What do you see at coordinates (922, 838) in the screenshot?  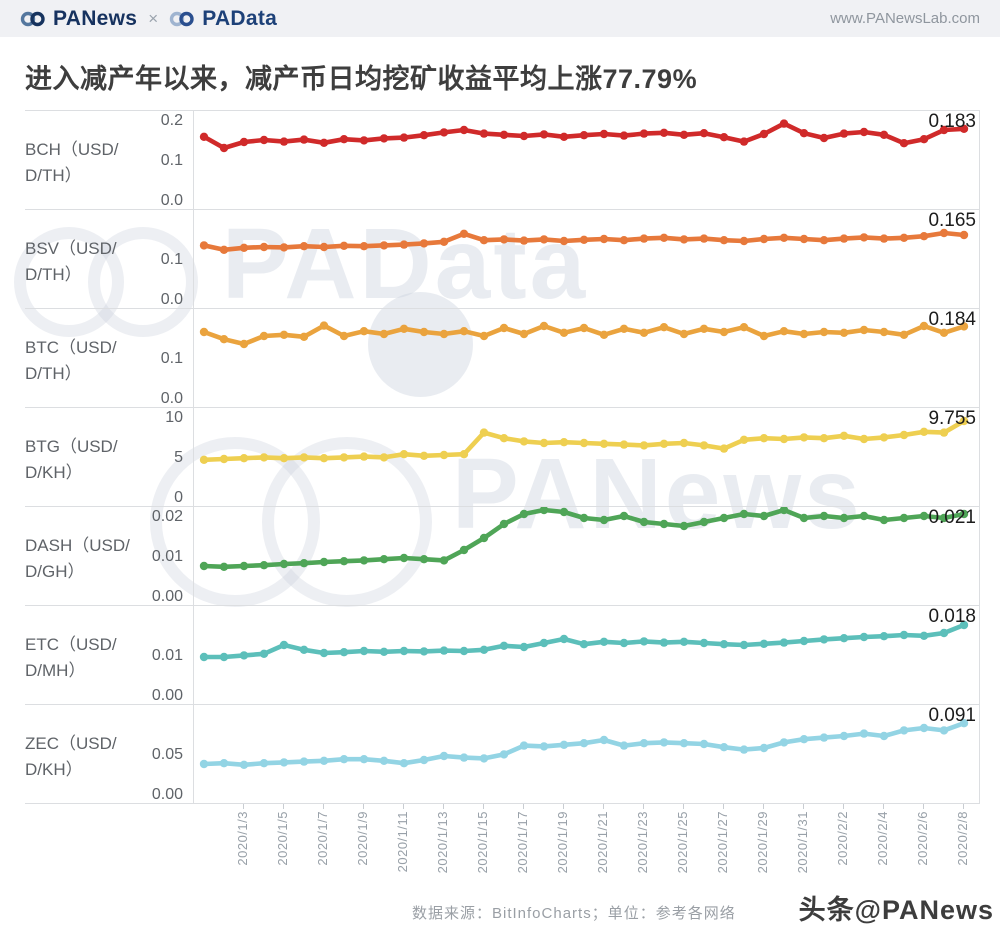 I see `x-tick-label: 2020/2/6` at bounding box center [922, 838].